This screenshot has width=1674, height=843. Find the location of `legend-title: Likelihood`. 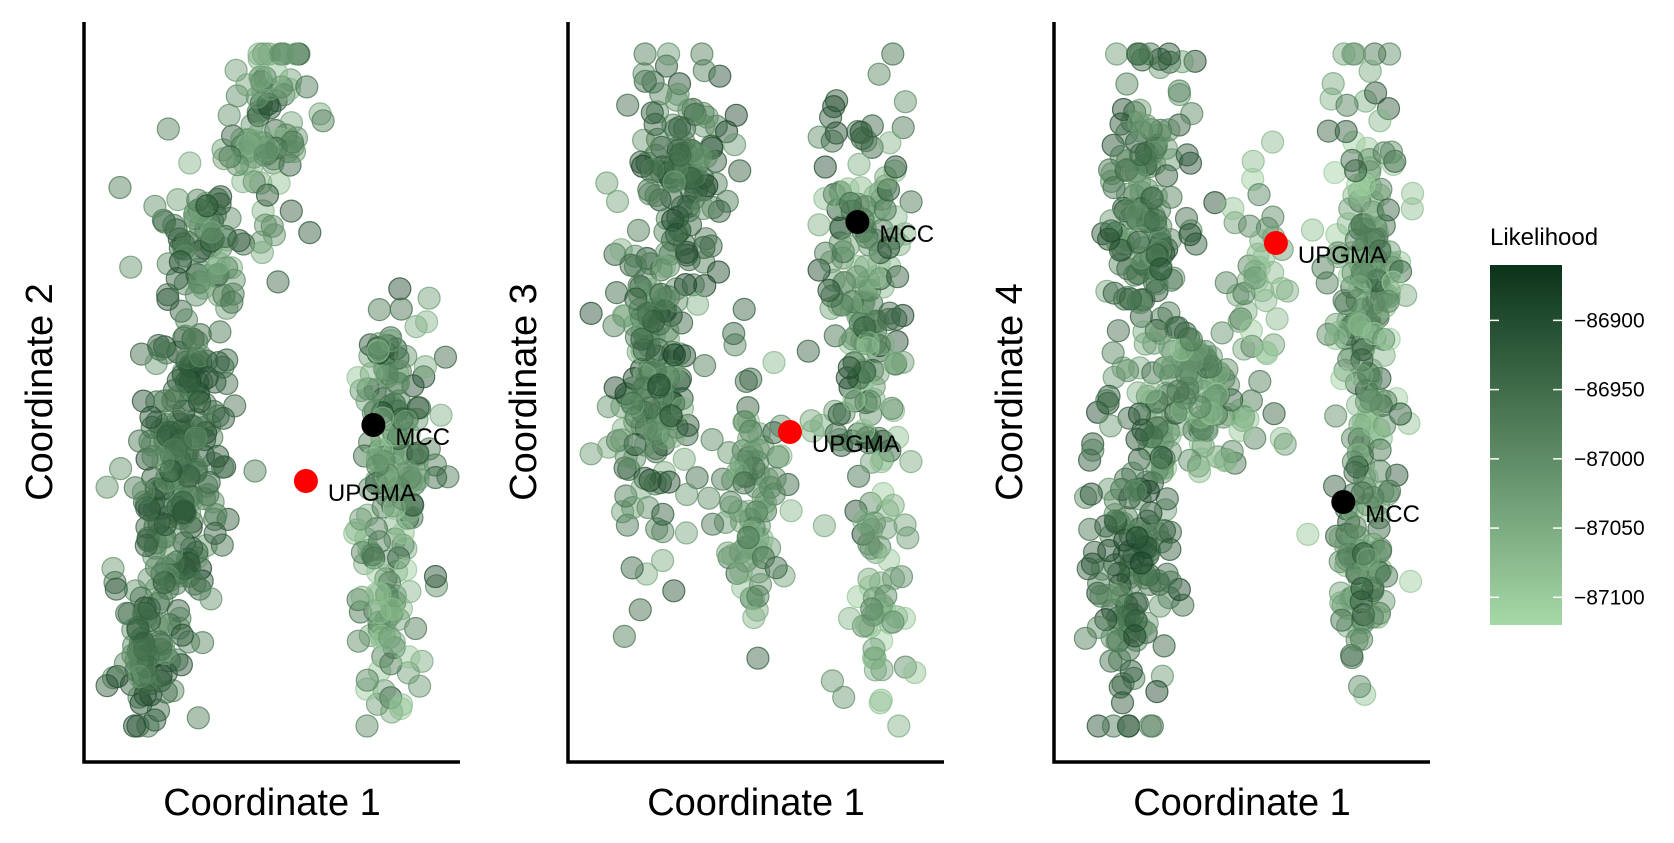

legend-title: Likelihood is located at coordinates (1544, 237).